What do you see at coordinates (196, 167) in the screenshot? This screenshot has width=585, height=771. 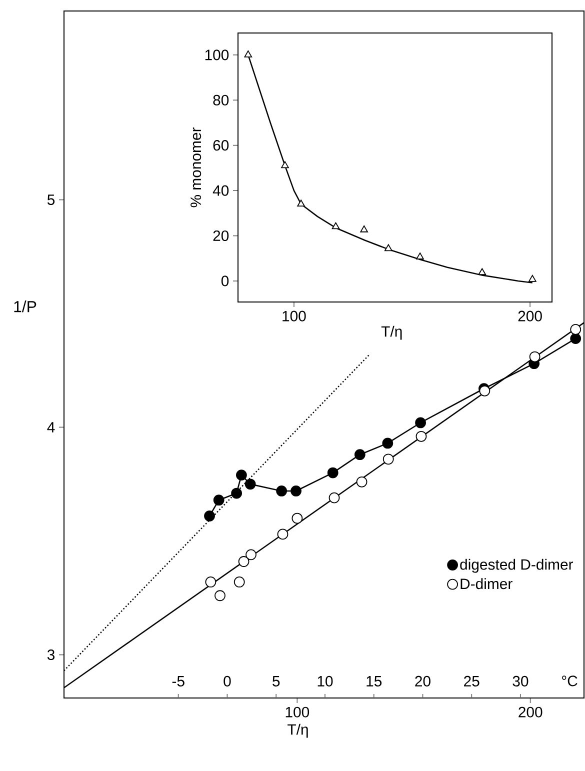 I see `y-axis-title: % monomer` at bounding box center [196, 167].